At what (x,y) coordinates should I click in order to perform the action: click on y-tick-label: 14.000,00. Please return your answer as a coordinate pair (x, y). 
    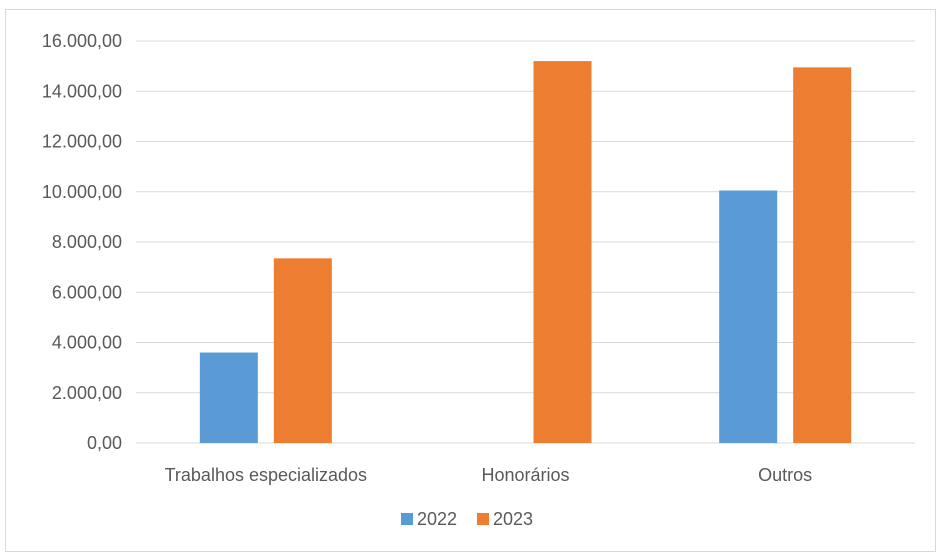
    Looking at the image, I should click on (82, 91).